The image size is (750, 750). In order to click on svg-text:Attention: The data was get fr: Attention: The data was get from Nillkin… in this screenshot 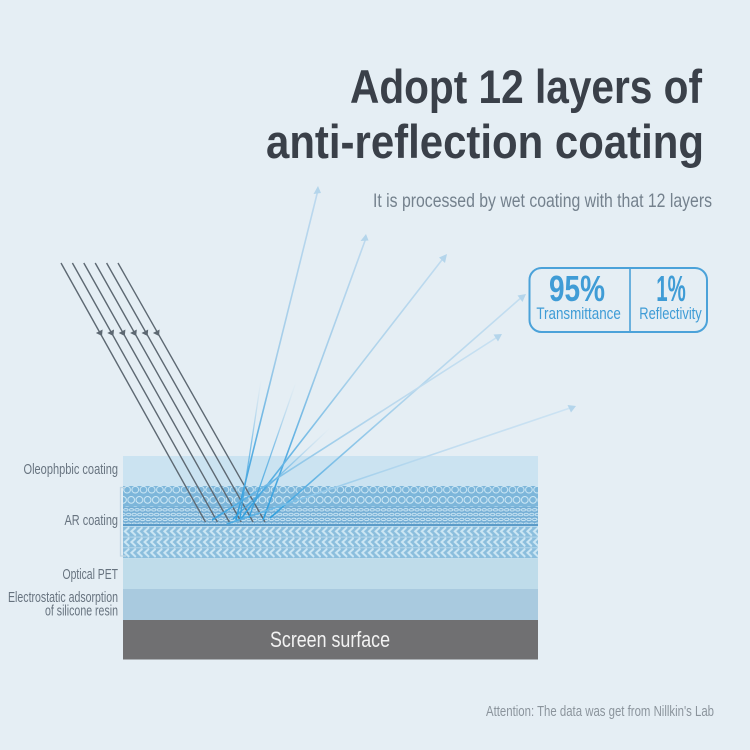, I will do `click(600, 712)`.